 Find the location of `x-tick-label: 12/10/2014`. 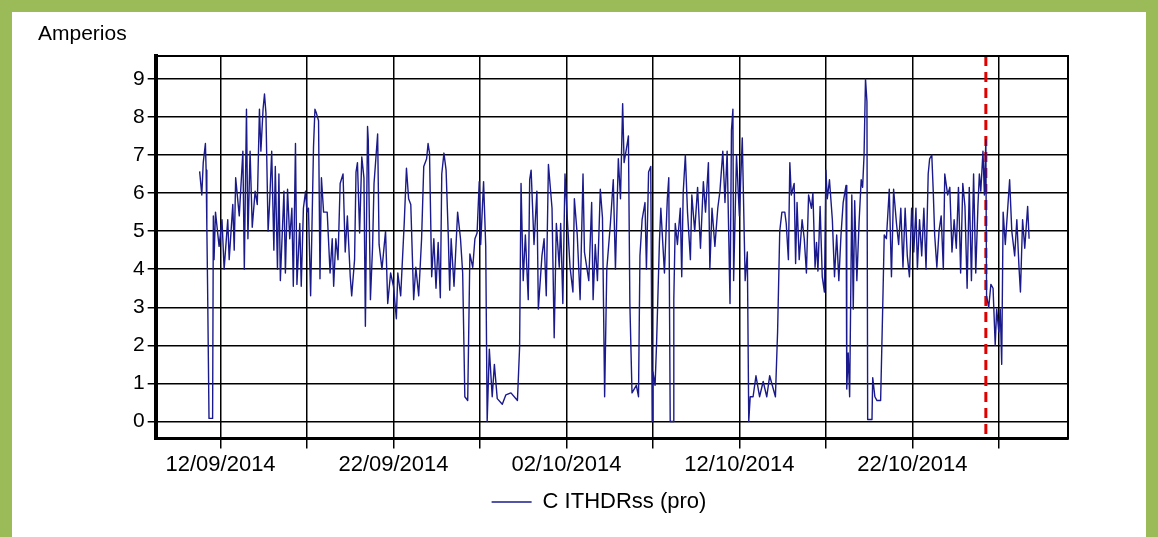

x-tick-label: 12/10/2014 is located at coordinates (739, 463).